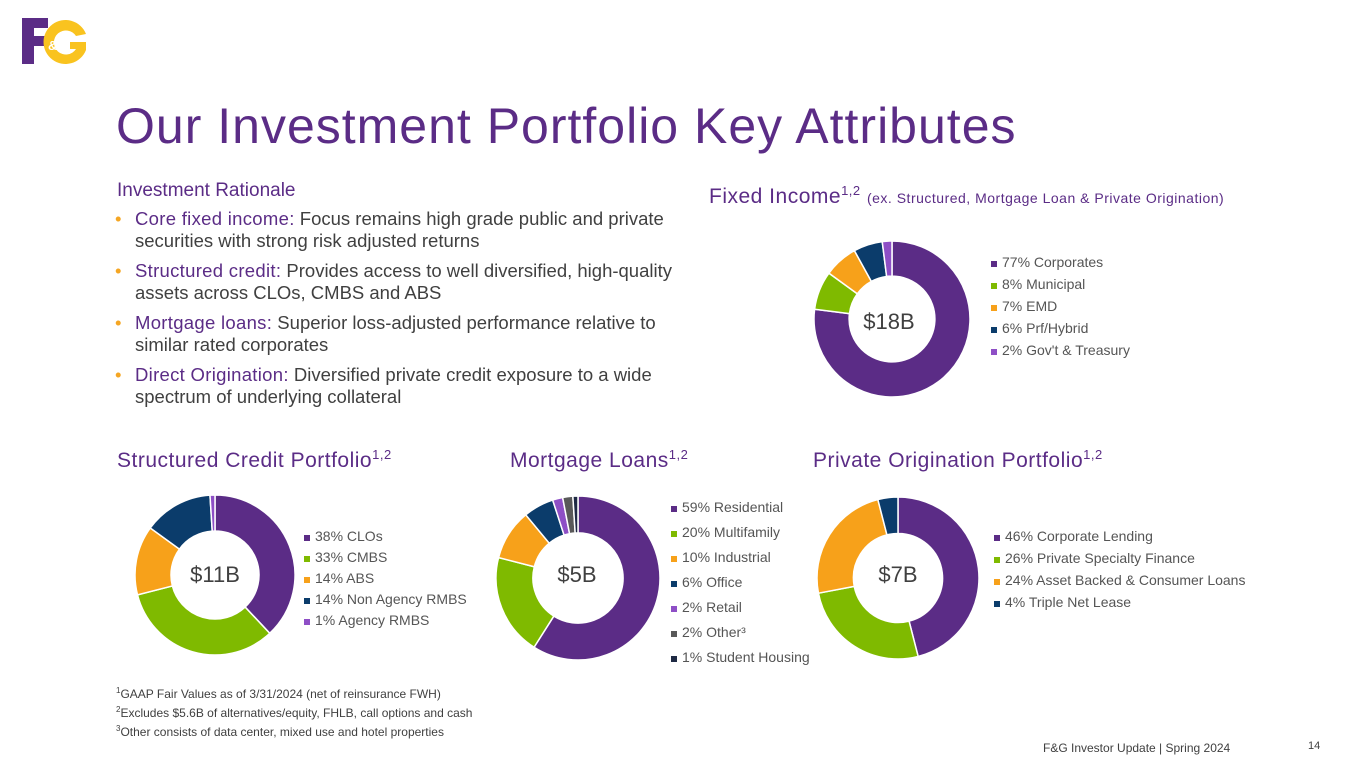 This screenshot has width=1365, height=768. I want to click on structured-credit-total: $11B, so click(215, 574).